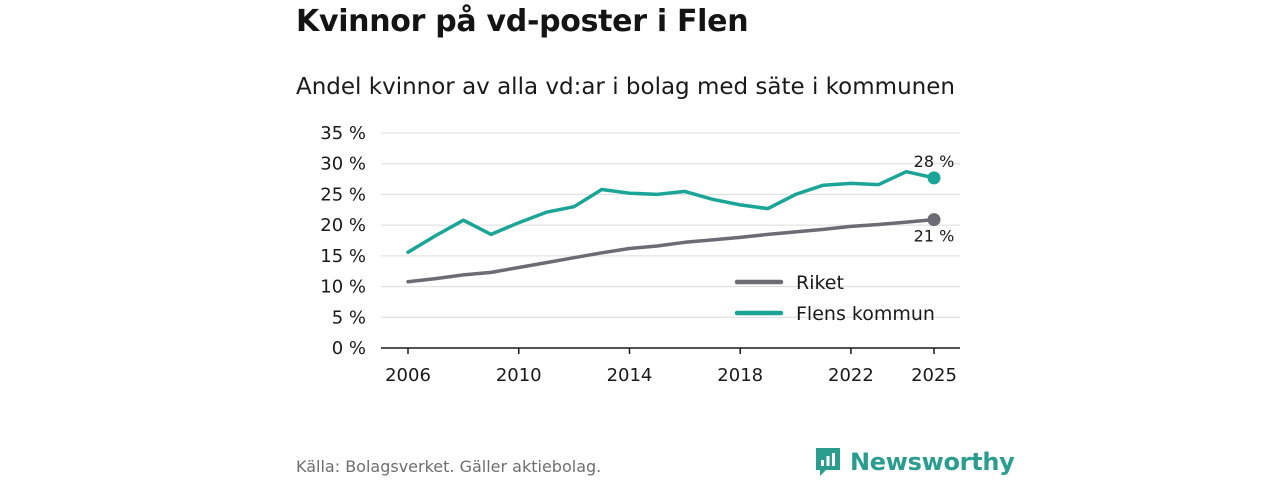 The width and height of the screenshot is (1280, 480). Describe the element at coordinates (343, 256) in the screenshot. I see `y-tick-label: 15 %` at that location.